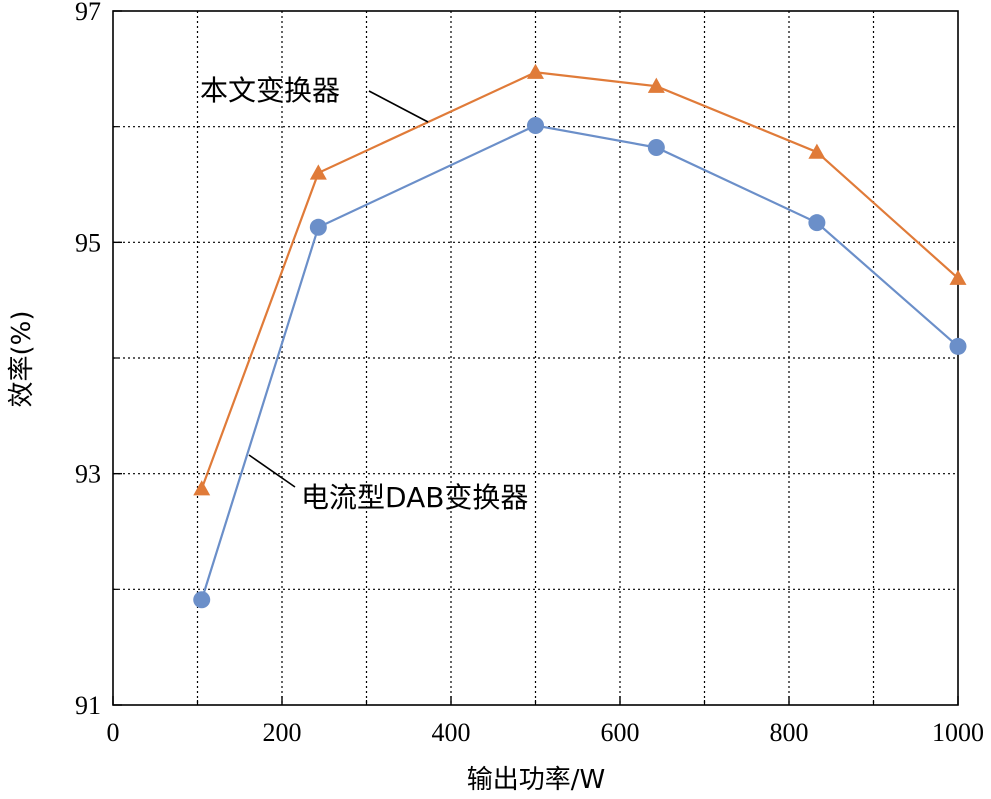 This screenshot has height=799, width=991. I want to click on y-axis-title: 效率(%), so click(22, 359).